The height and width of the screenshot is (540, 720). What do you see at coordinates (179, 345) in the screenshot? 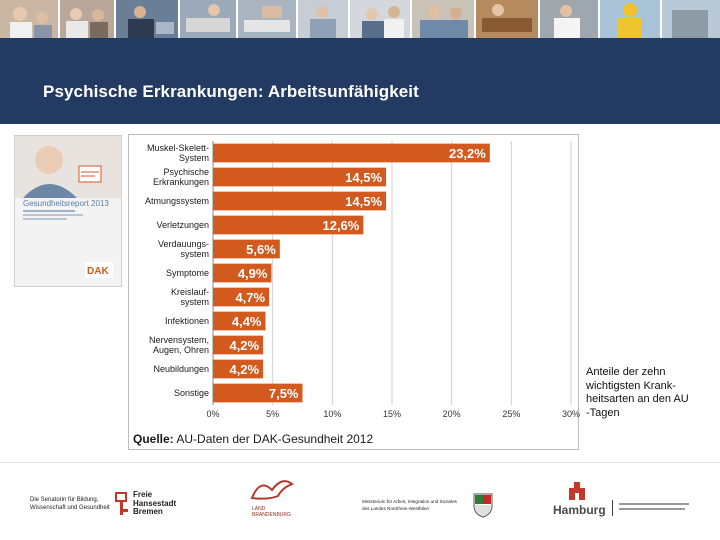
I see `category-label: Nervensystem, Augen, Ohren` at bounding box center [179, 345].